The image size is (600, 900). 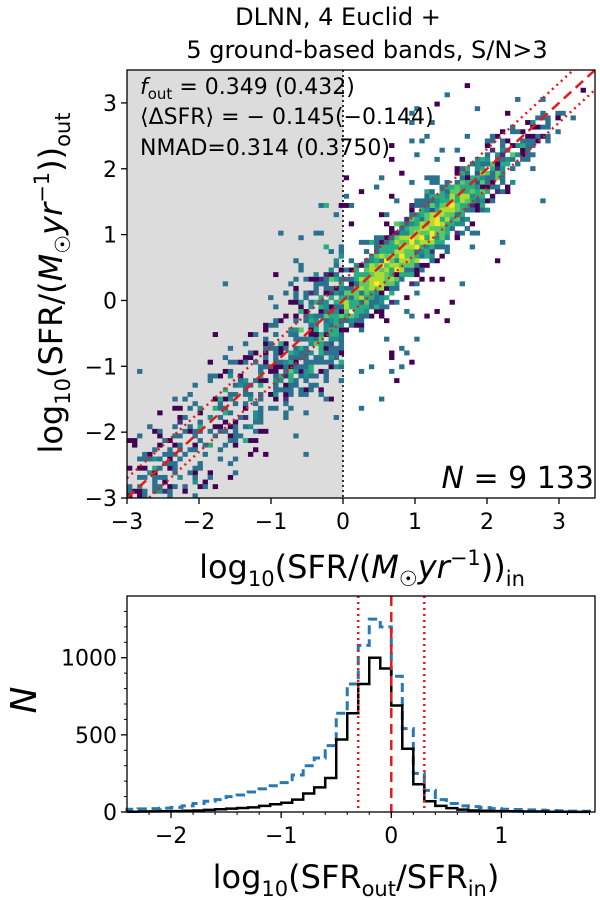 What do you see at coordinates (287, 117) in the screenshot?
I see `mean-dsfr-annotation: ⟨ΔSFR⟩ = − 0.145(−0.144)` at bounding box center [287, 117].